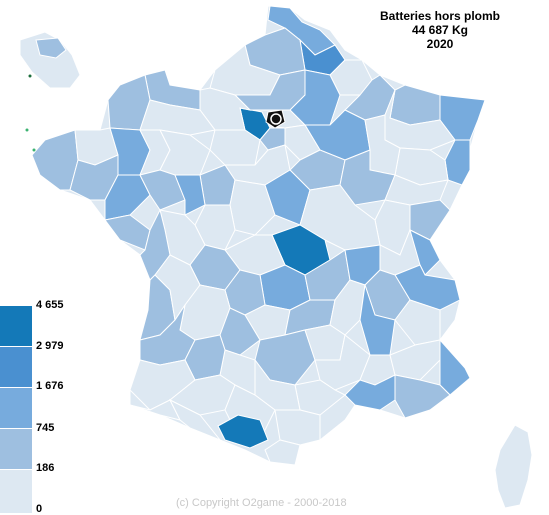  I want to click on legend-label-1: 4 655, so click(50, 305).